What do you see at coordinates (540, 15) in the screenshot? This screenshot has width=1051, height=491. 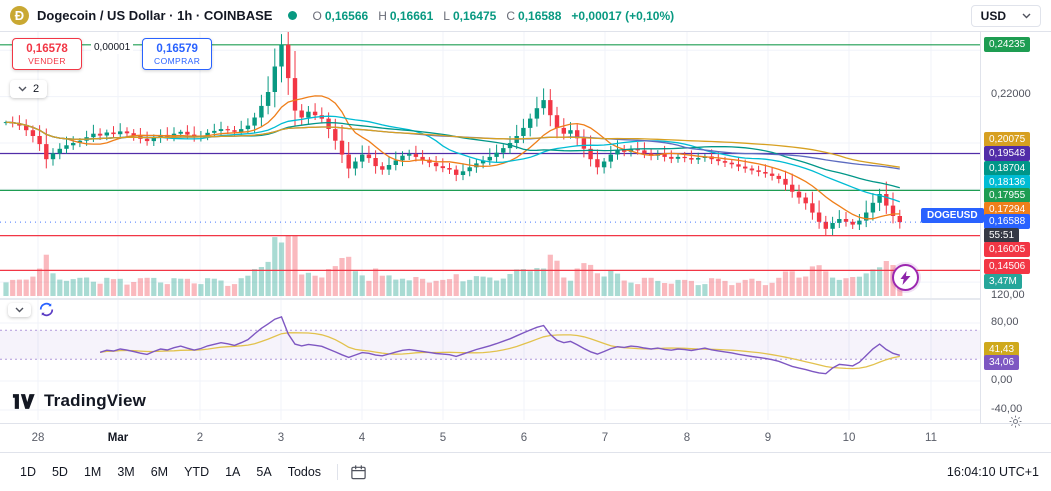 I see `close-value: 0,16588` at bounding box center [540, 15].